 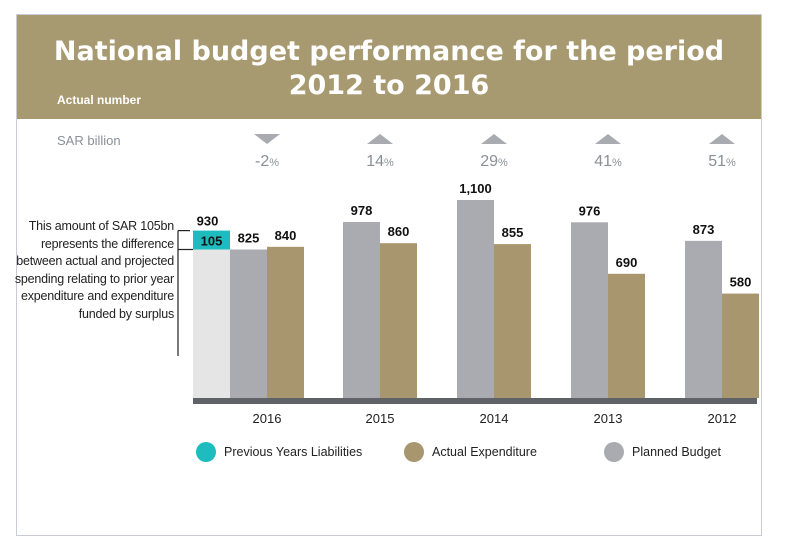 I want to click on change-label-2015: 14%, so click(x=380, y=161).